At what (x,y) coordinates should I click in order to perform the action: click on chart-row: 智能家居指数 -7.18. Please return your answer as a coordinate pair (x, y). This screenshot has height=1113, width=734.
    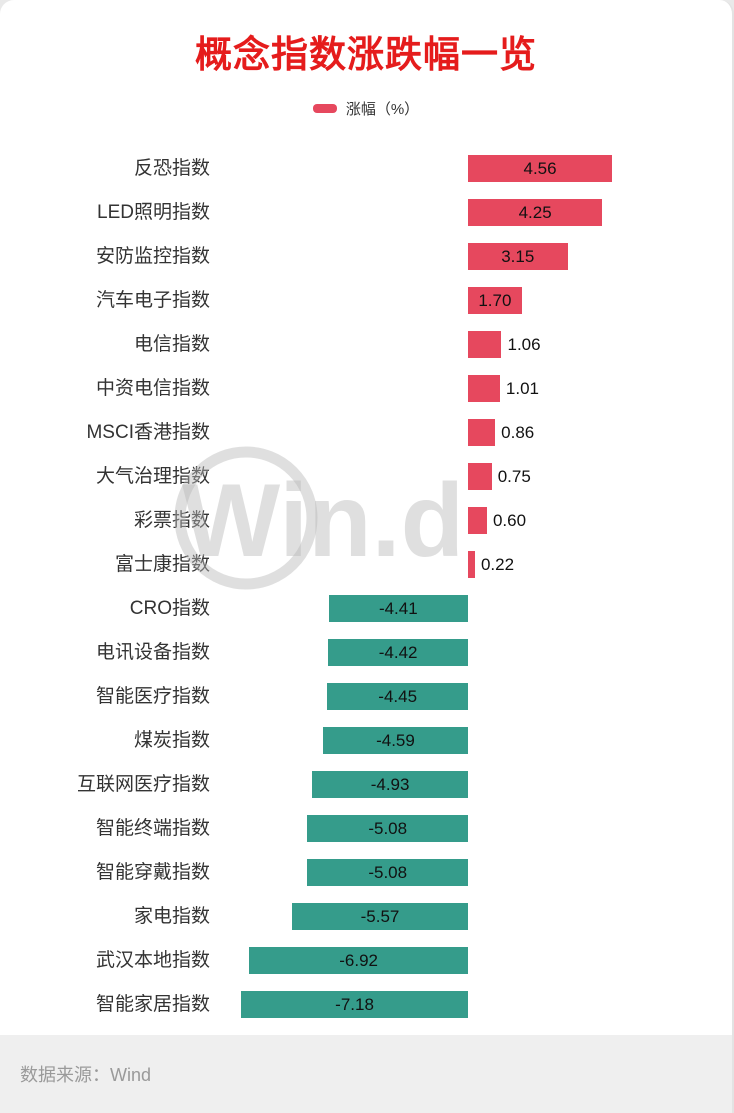
    Looking at the image, I should click on (366, 1005).